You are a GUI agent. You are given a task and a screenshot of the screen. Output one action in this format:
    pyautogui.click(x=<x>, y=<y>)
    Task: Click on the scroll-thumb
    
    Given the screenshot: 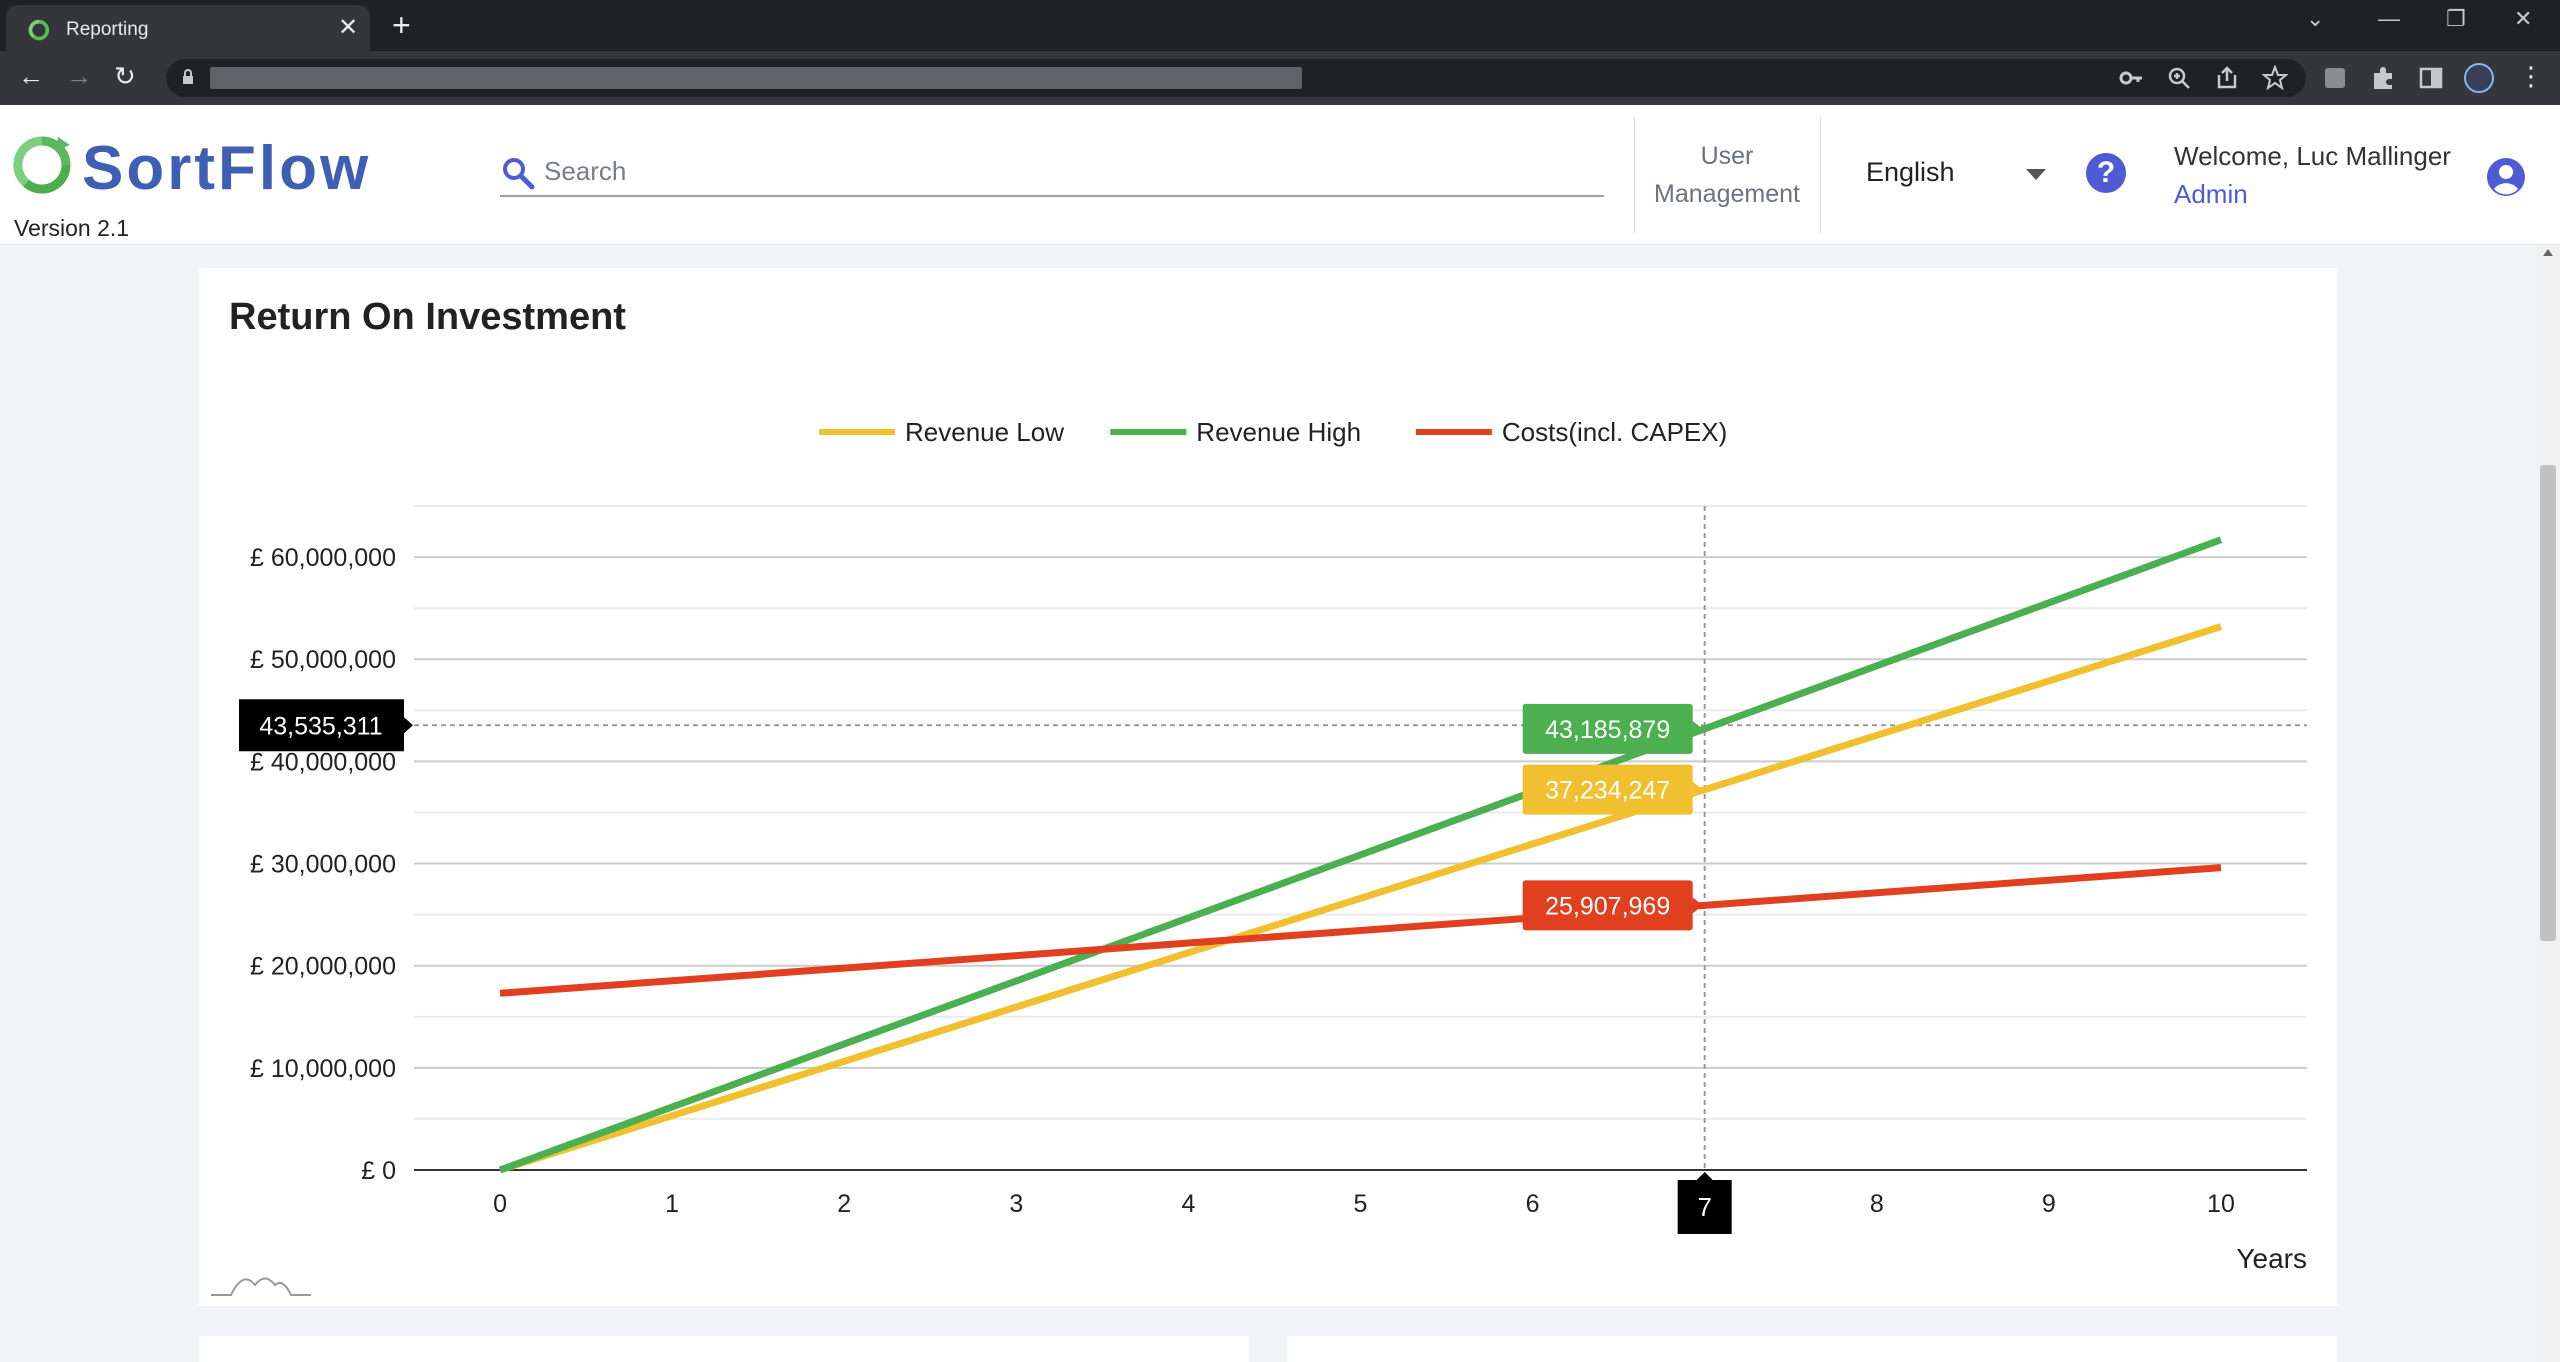 What is the action you would take?
    pyautogui.click(x=2548, y=703)
    